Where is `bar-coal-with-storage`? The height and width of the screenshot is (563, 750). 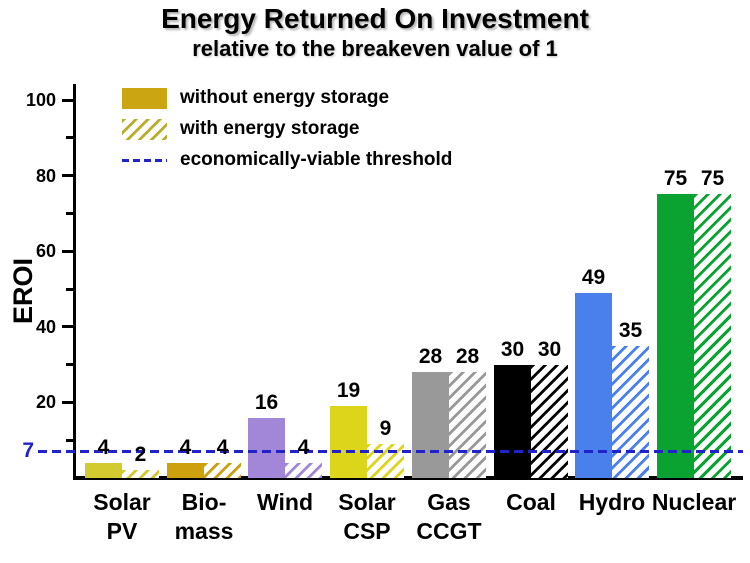
bar-coal-with-storage is located at coordinates (549, 421).